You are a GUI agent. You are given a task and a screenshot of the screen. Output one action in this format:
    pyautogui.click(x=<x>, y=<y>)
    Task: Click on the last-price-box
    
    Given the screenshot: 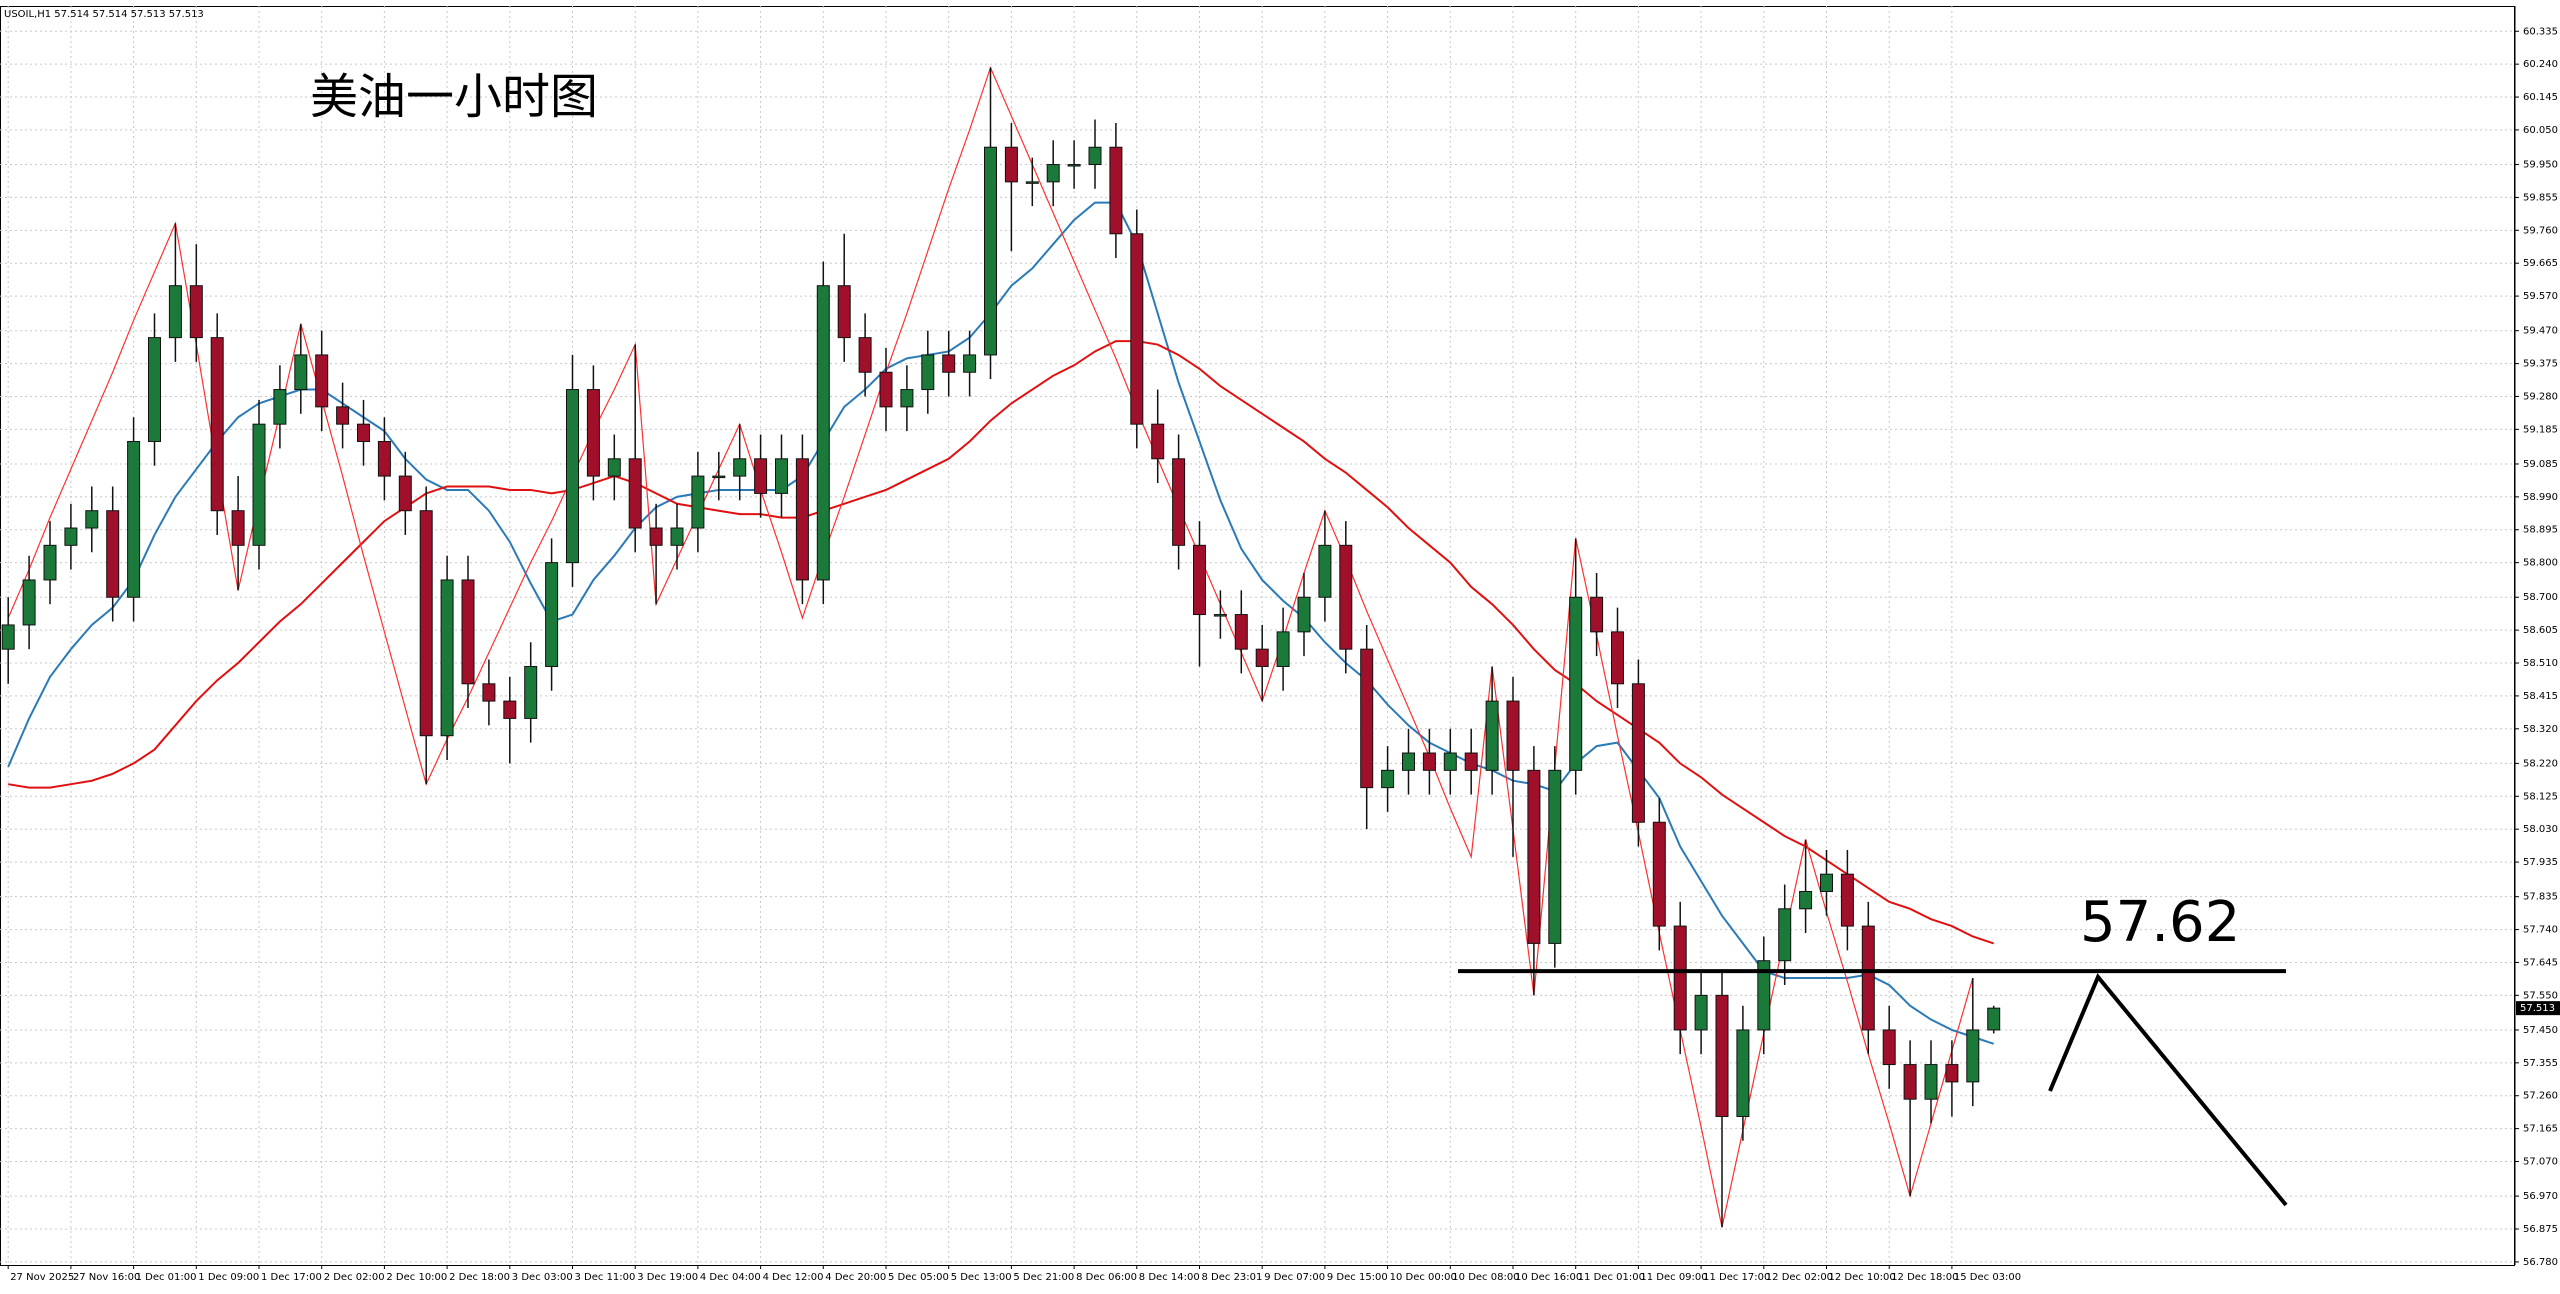 What is the action you would take?
    pyautogui.click(x=2538, y=1008)
    